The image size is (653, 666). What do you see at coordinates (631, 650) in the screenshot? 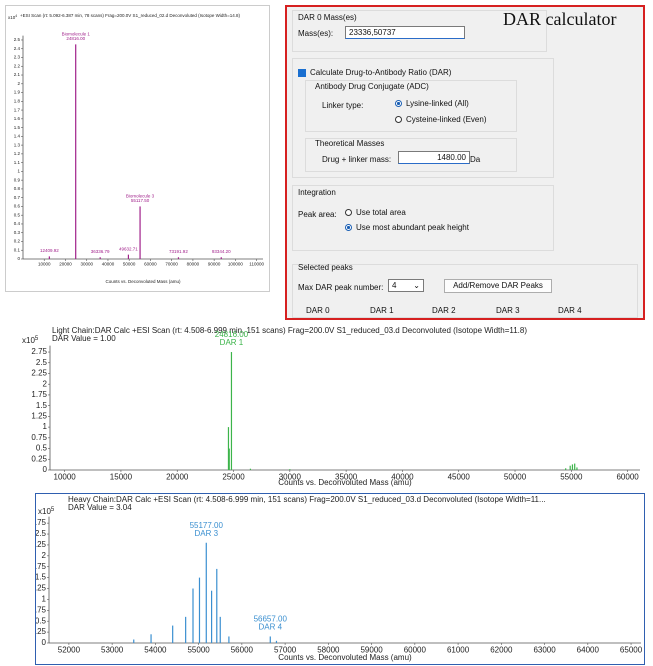
I see `x-tick-label: 65000` at bounding box center [631, 650].